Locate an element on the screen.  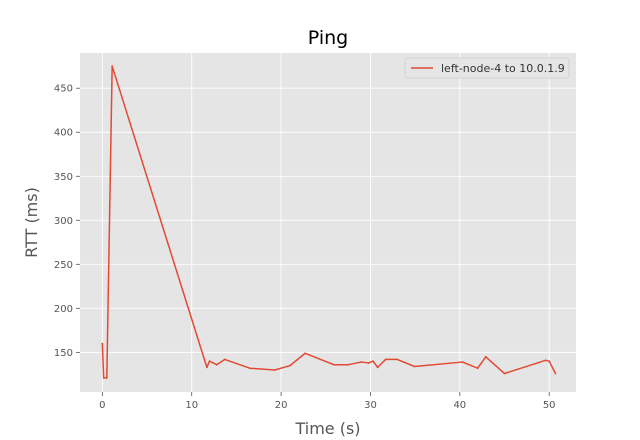
x-tick-label: 30 is located at coordinates (370, 405).